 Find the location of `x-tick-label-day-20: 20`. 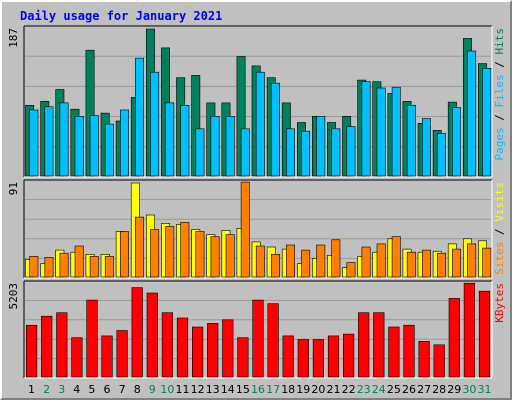

x-tick-label-day-20: 20 is located at coordinates (318, 389).